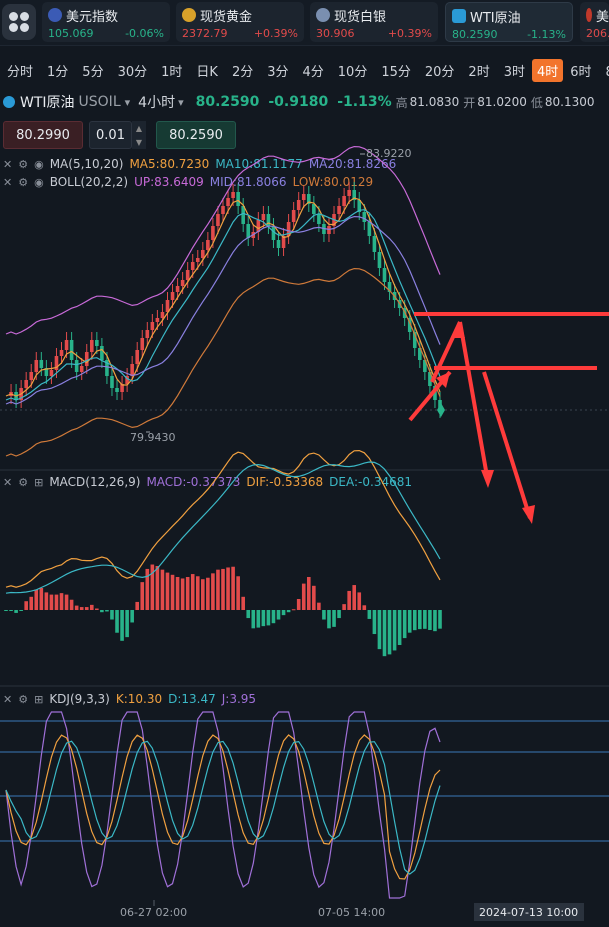  I want to click on tab-timeframe-1: 1分, so click(58, 72).